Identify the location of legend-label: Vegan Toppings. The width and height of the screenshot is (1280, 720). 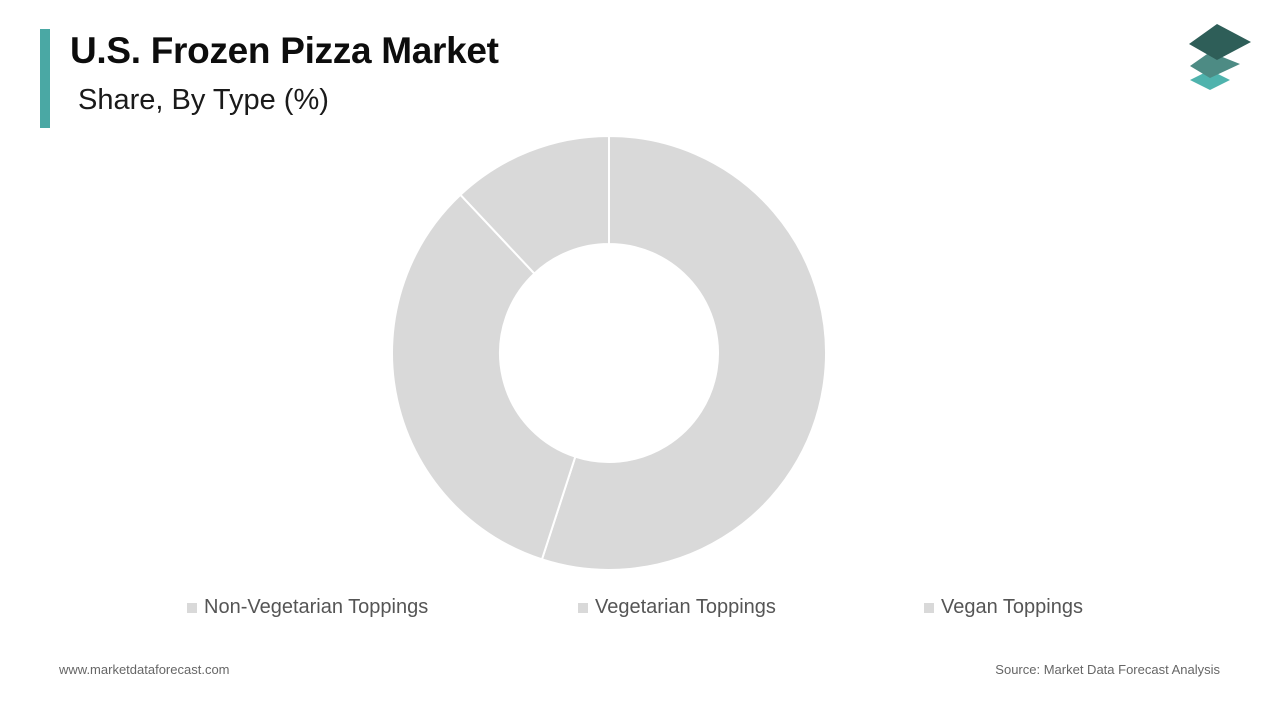
(1012, 607).